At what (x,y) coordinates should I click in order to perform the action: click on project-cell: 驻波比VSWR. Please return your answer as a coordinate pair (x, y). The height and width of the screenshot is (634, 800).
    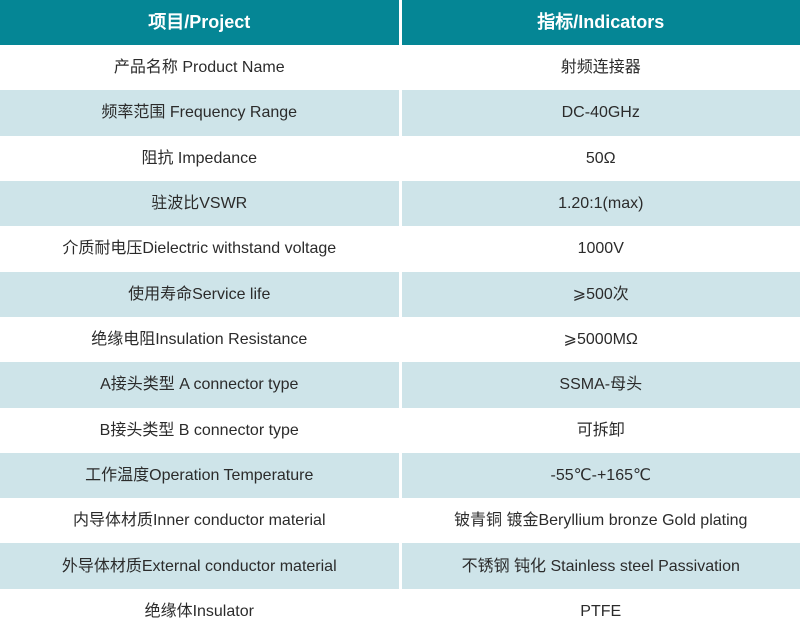
    Looking at the image, I should click on (201, 203).